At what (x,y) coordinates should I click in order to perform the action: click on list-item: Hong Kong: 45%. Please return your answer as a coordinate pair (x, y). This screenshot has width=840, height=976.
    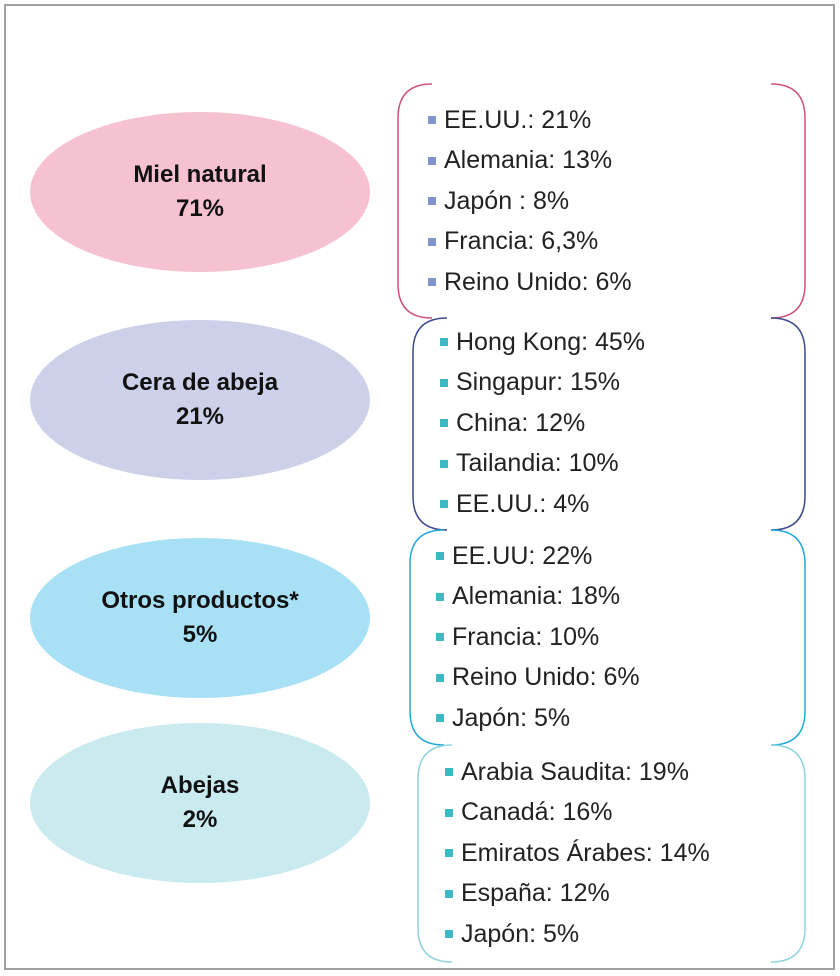
    Looking at the image, I should click on (542, 342).